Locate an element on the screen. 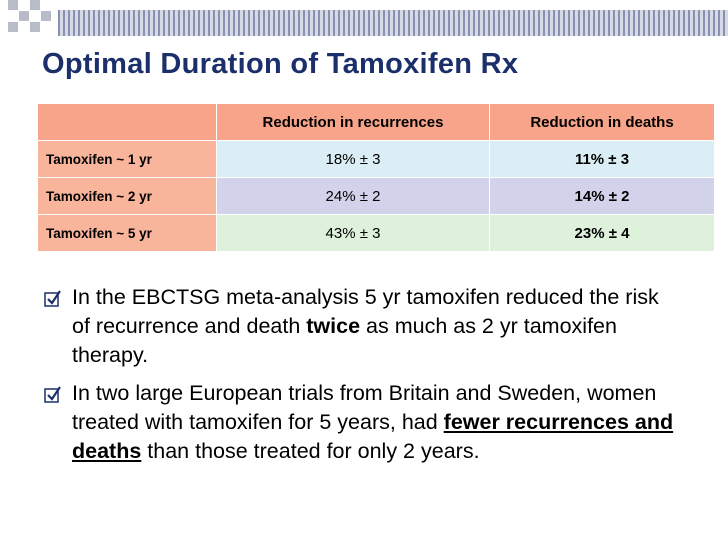 This screenshot has height=546, width=728. table-row: Tamoxifen ~ 1 yr 18% ± 3 11% ± 3 is located at coordinates (376, 159).